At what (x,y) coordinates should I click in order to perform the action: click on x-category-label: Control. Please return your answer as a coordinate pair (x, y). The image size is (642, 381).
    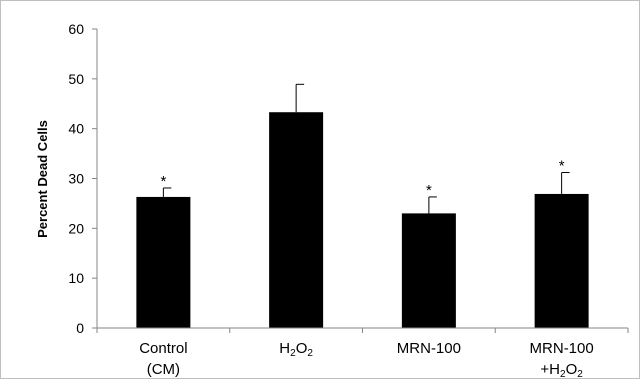
    Looking at the image, I should click on (163, 348).